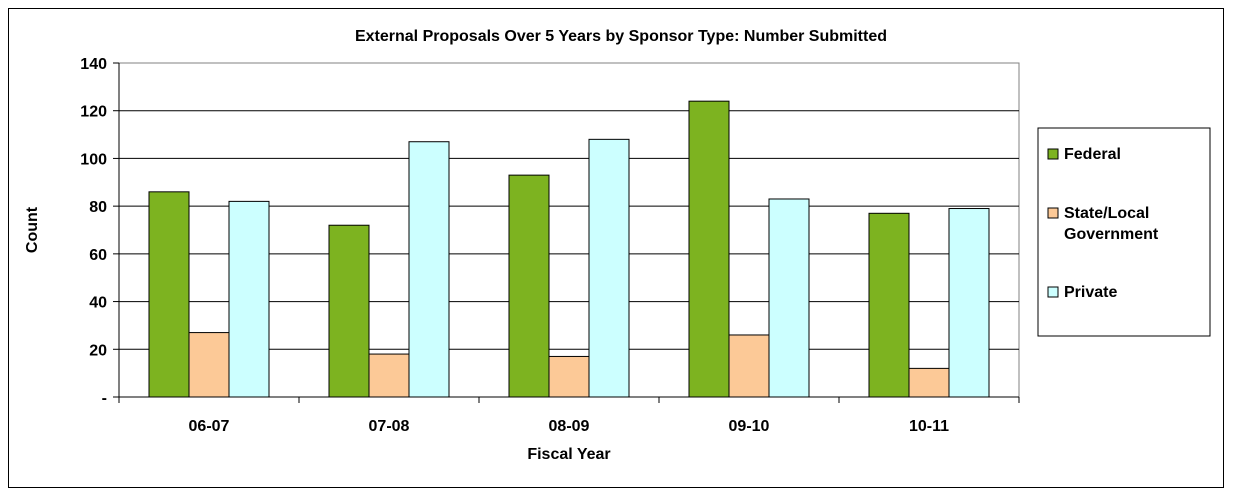  Describe the element at coordinates (1092, 154) in the screenshot. I see `legend-label: Federal` at that location.